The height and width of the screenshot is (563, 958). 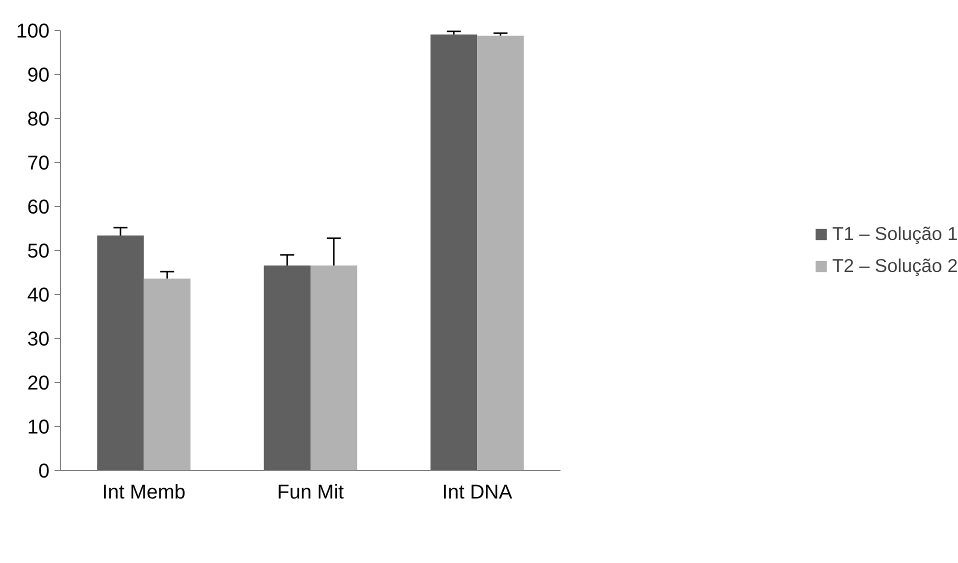 What do you see at coordinates (895, 266) in the screenshot?
I see `legend-label: T2 – Solução 2` at bounding box center [895, 266].